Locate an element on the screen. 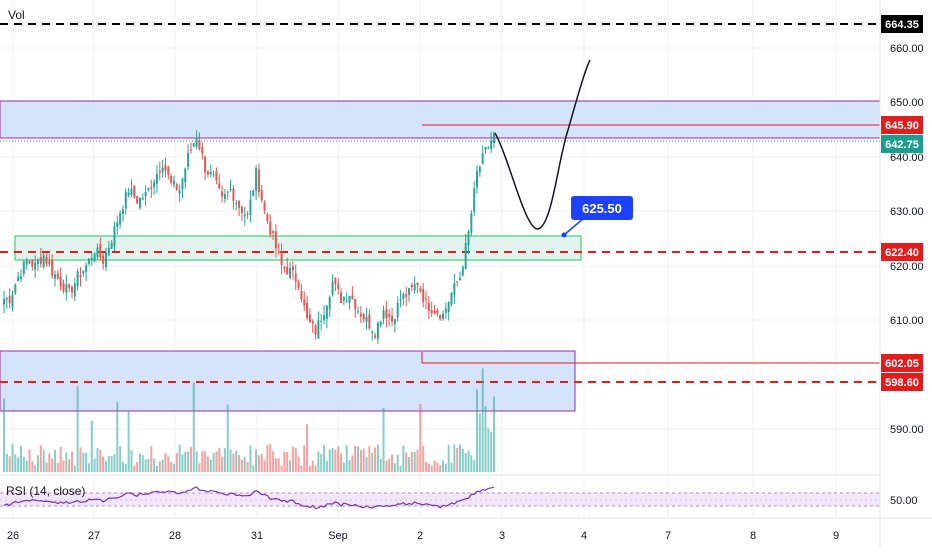 The height and width of the screenshot is (555, 932). target-callout: 625.50 is located at coordinates (597, 217).